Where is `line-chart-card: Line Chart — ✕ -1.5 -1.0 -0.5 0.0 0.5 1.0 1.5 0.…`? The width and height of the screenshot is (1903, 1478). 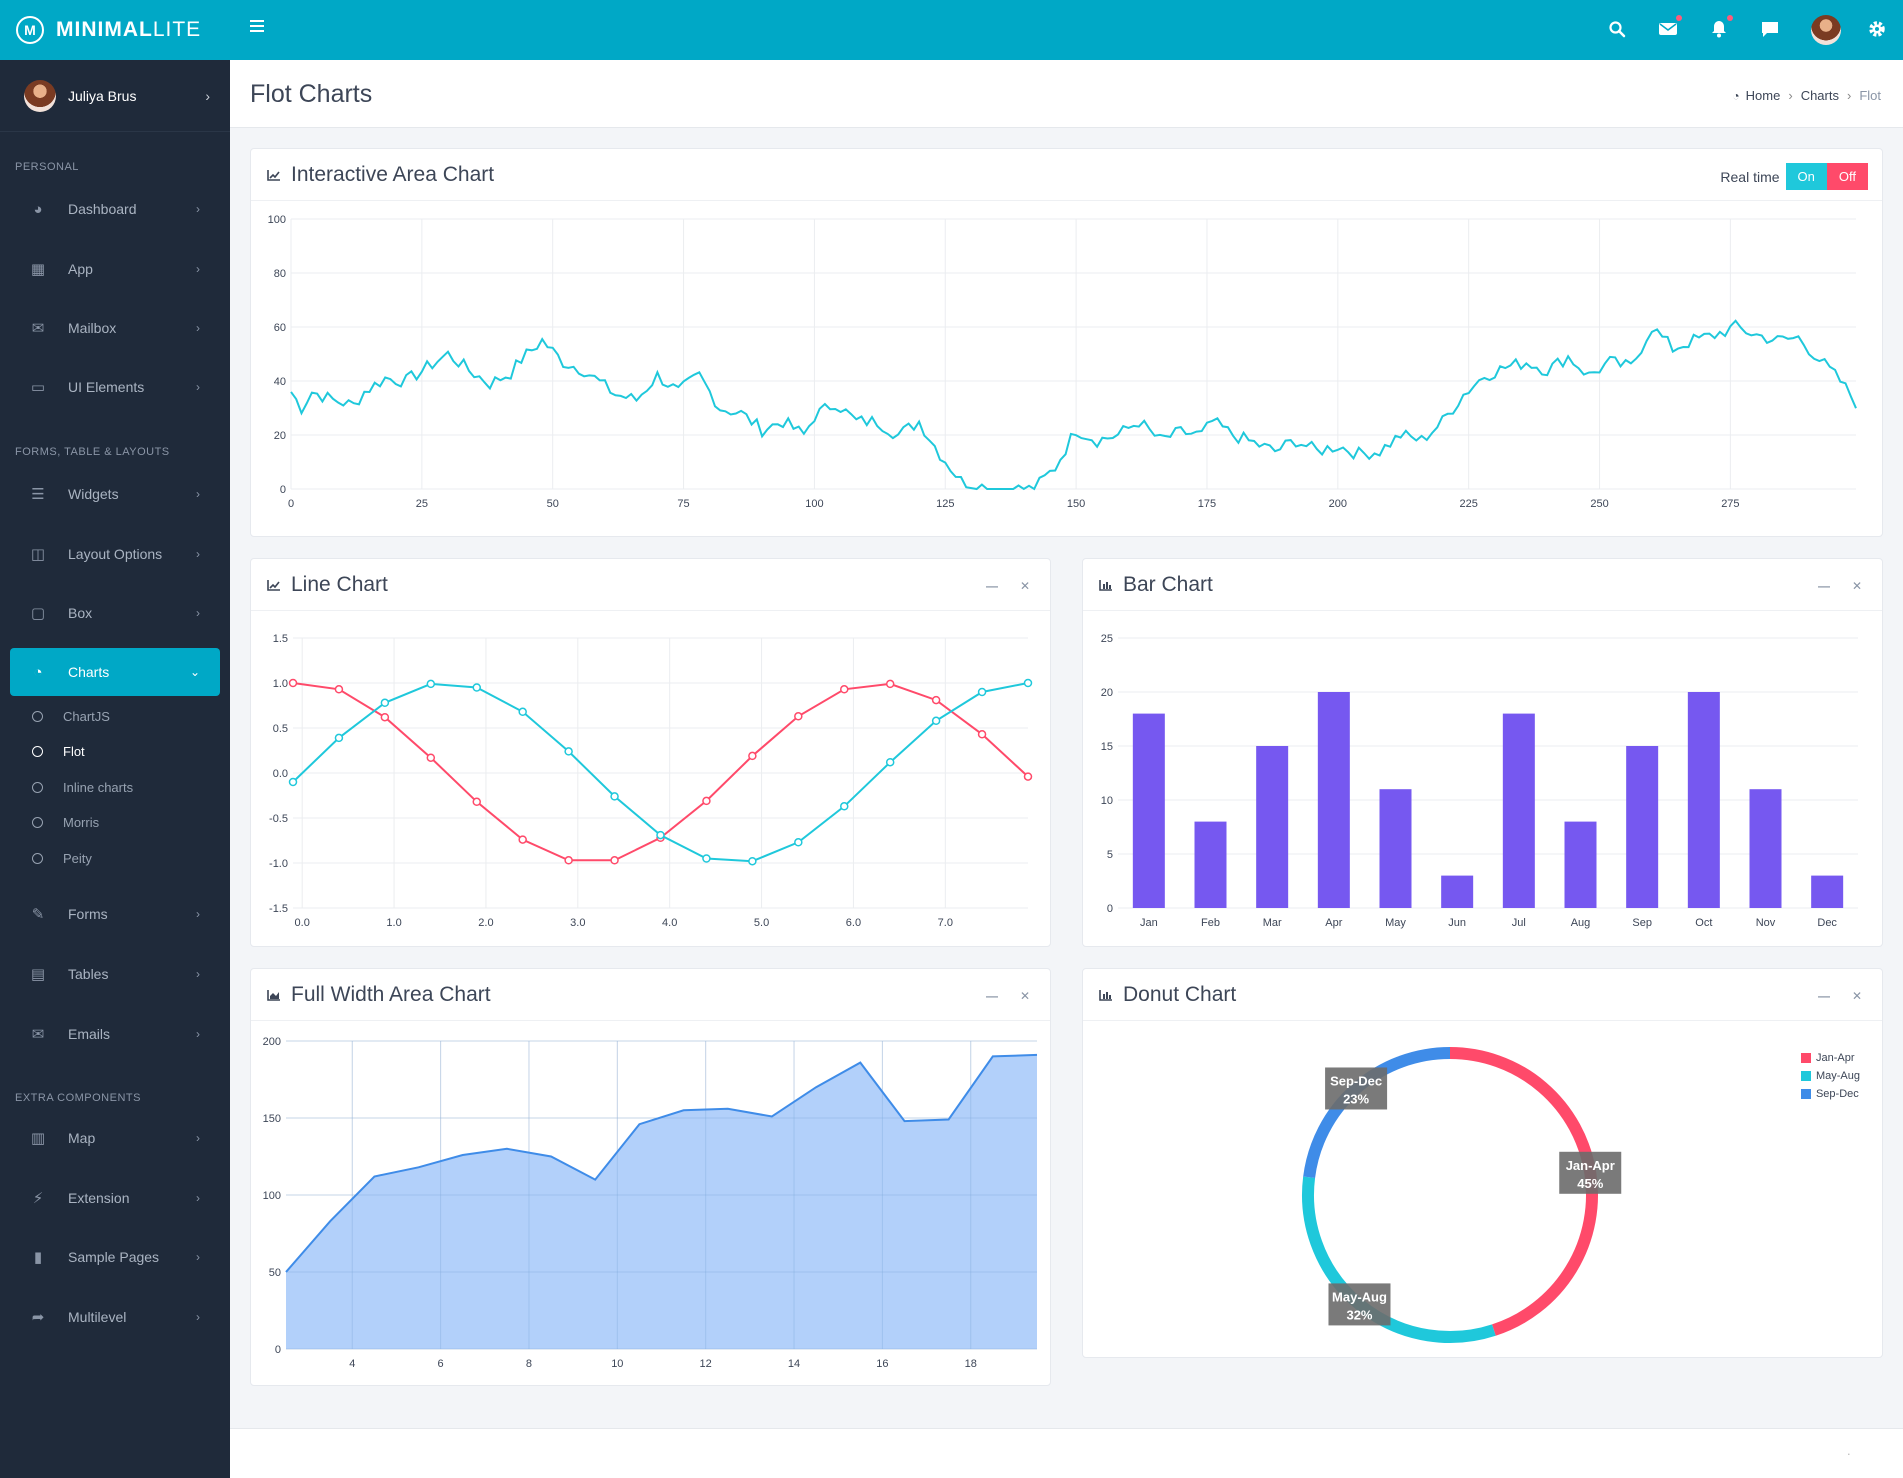
line-chart-card: Line Chart — ✕ -1.5 -1.0 -0.5 0.0 0.5 1.0 1.5 0.… is located at coordinates (650, 752).